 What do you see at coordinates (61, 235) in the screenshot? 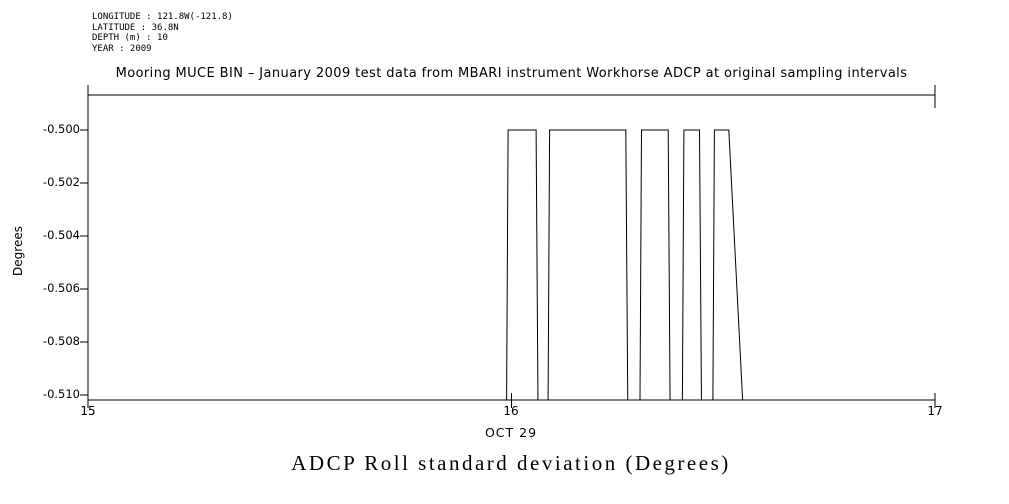
I see `y-tick-label: -0.504` at bounding box center [61, 235].